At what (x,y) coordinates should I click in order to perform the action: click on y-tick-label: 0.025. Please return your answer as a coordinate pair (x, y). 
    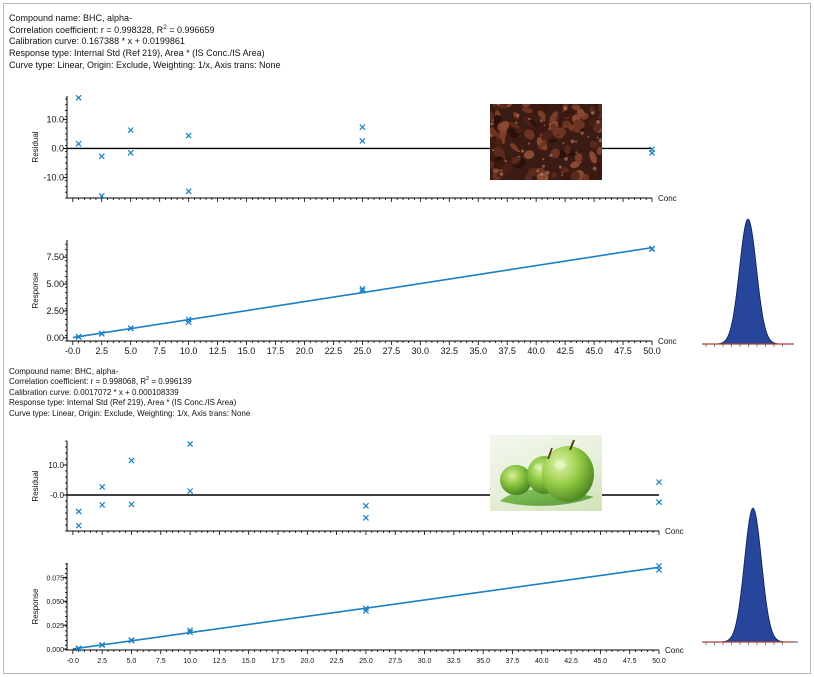
    Looking at the image, I should click on (55, 626).